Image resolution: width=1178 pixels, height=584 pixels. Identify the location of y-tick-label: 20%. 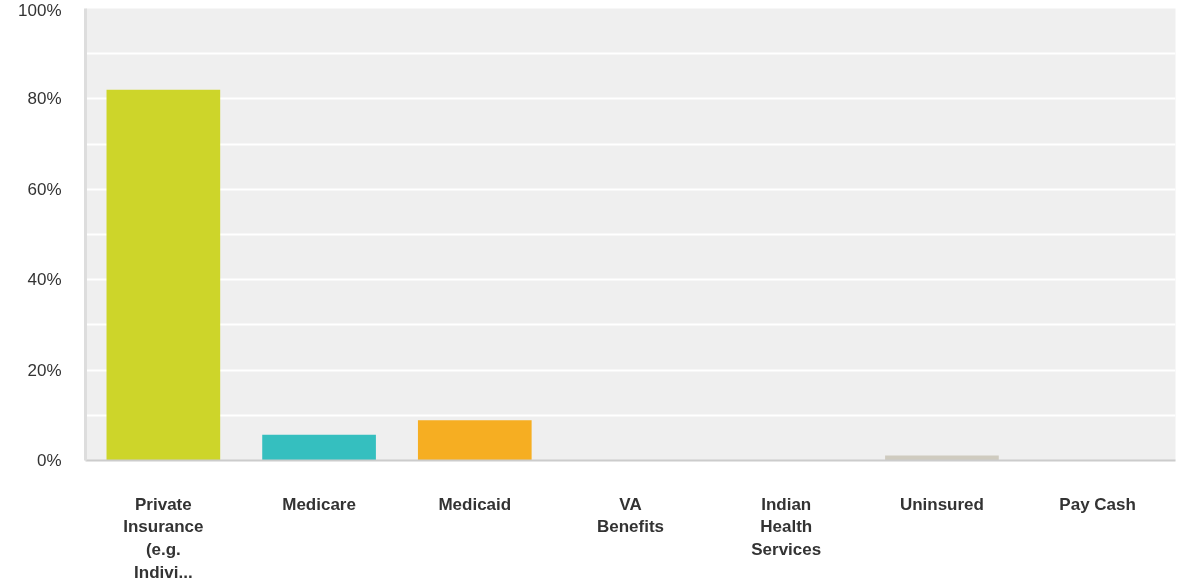
(44, 370).